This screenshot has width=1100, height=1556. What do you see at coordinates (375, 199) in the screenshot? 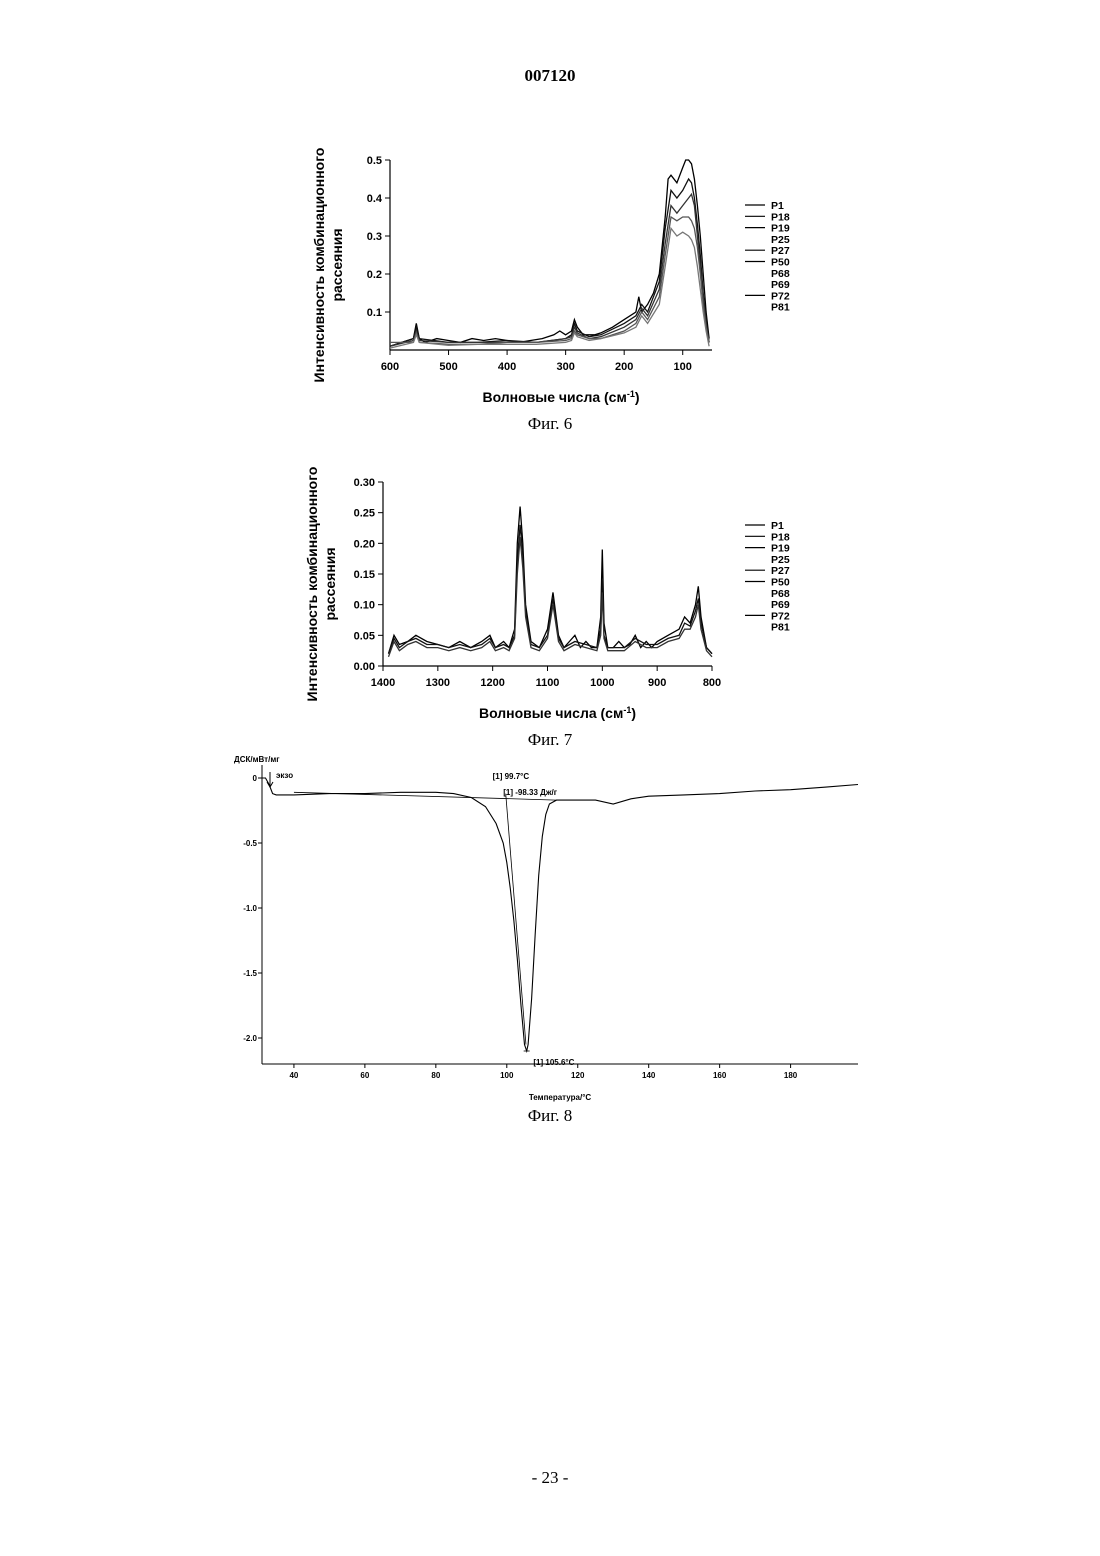
I see `fig6-y-tick-label: 0.4` at bounding box center [375, 199].